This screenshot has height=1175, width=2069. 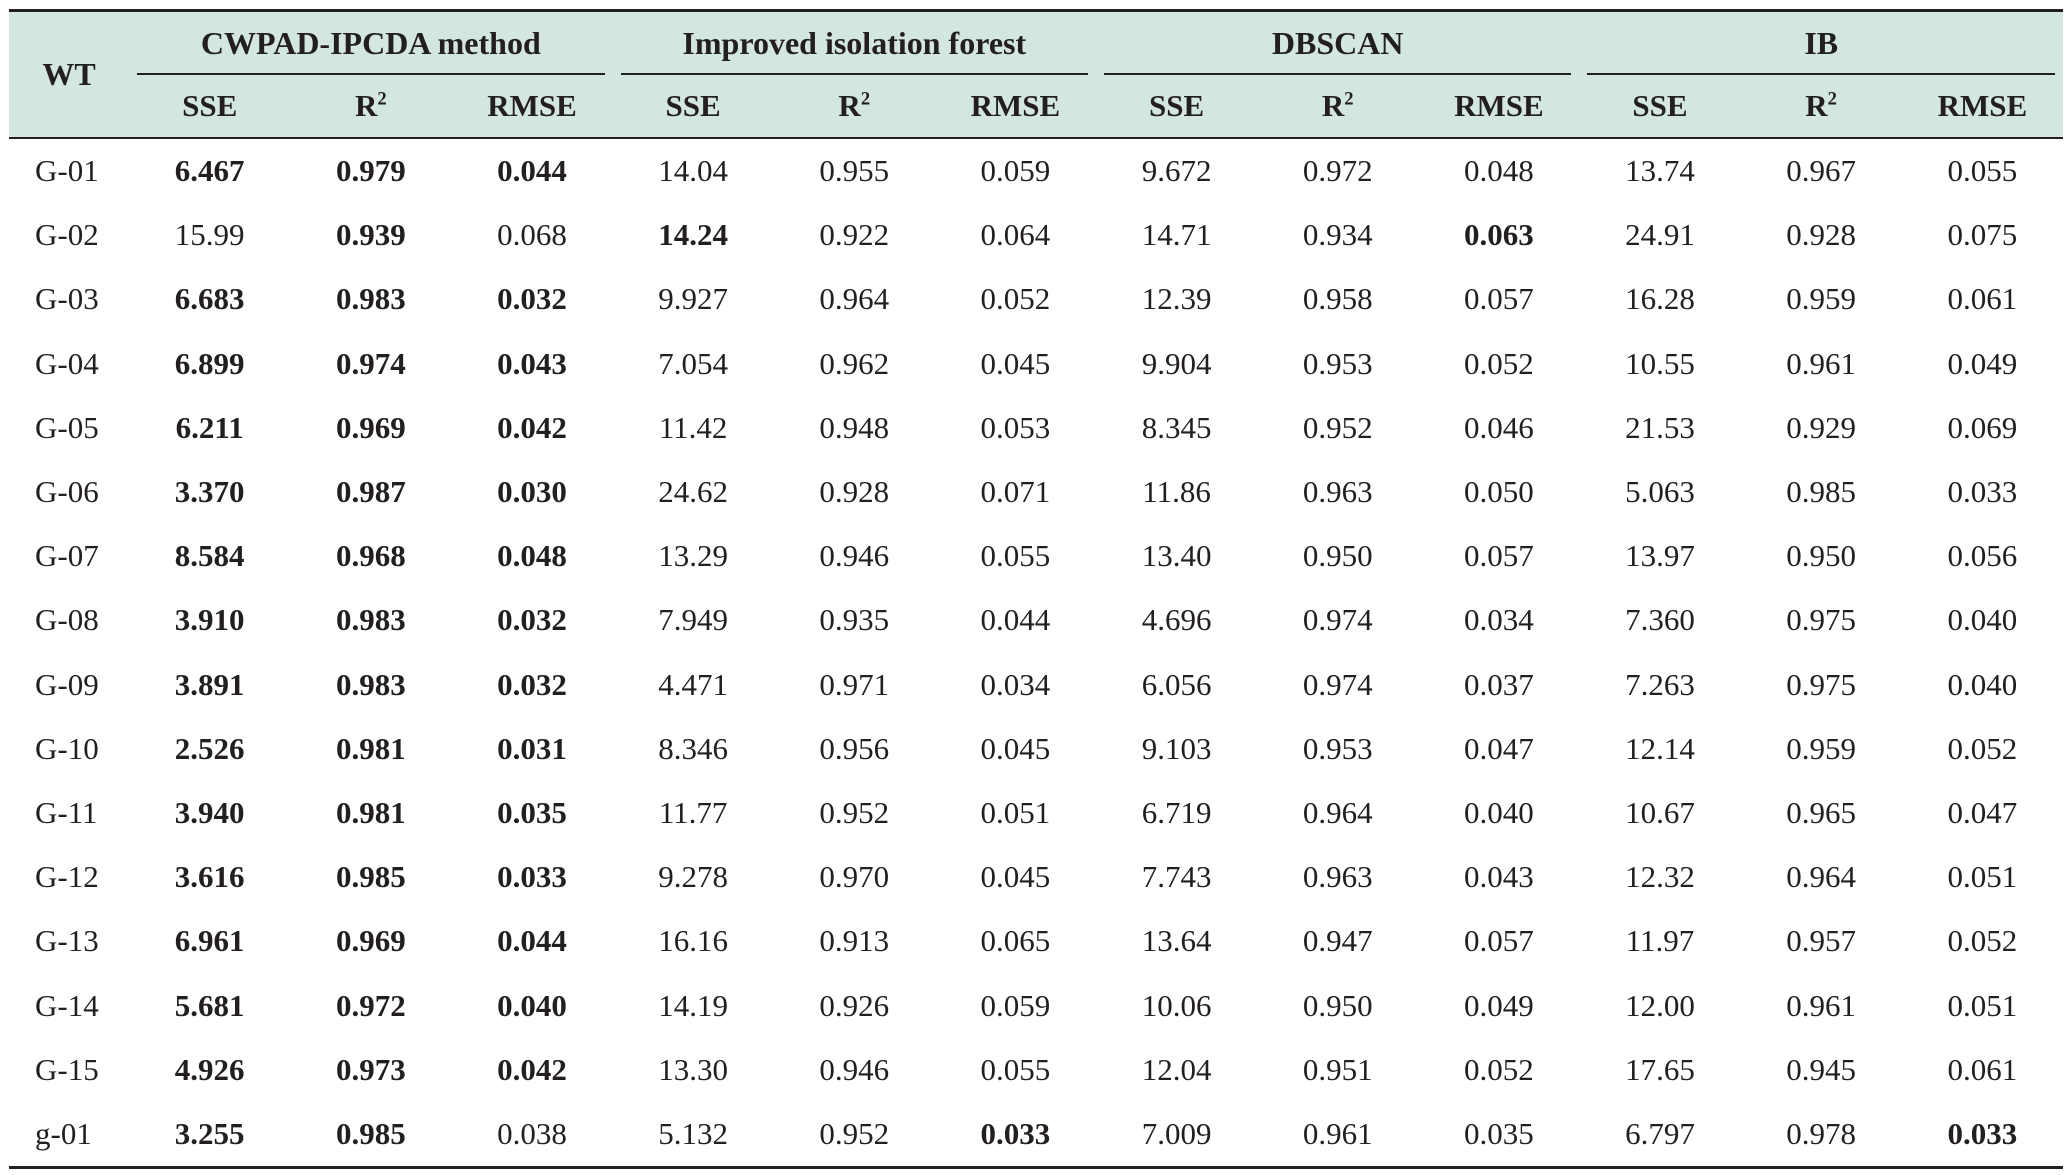 I want to click on value-cell: 9.278, so click(x=693, y=877).